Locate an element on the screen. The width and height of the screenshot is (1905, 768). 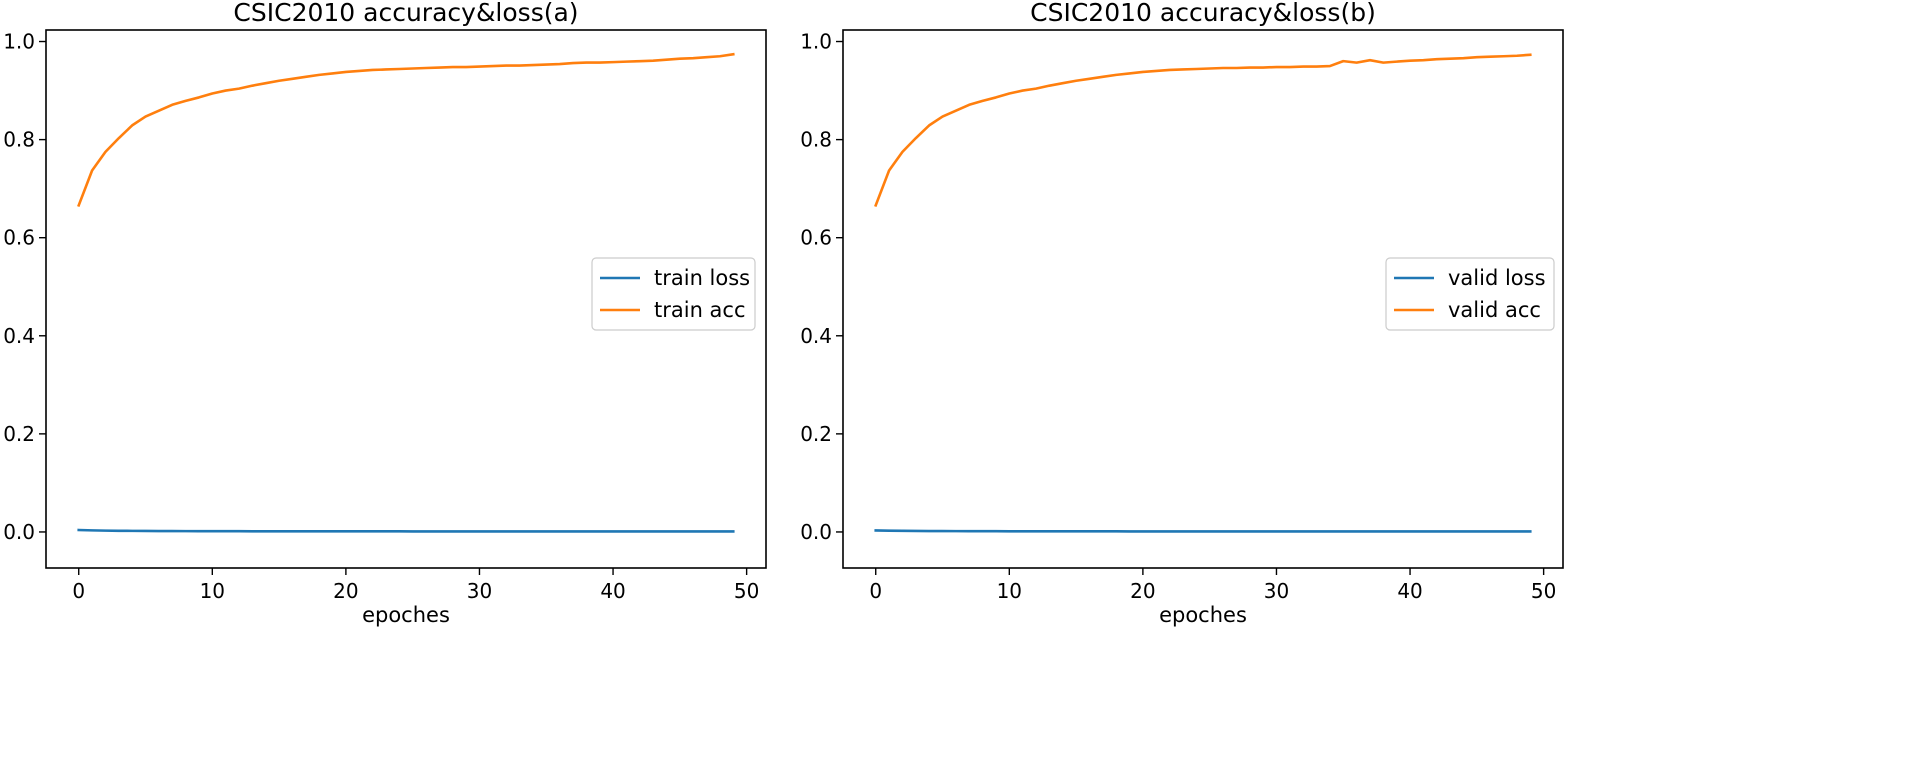
legend-label: train loss is located at coordinates (702, 278).